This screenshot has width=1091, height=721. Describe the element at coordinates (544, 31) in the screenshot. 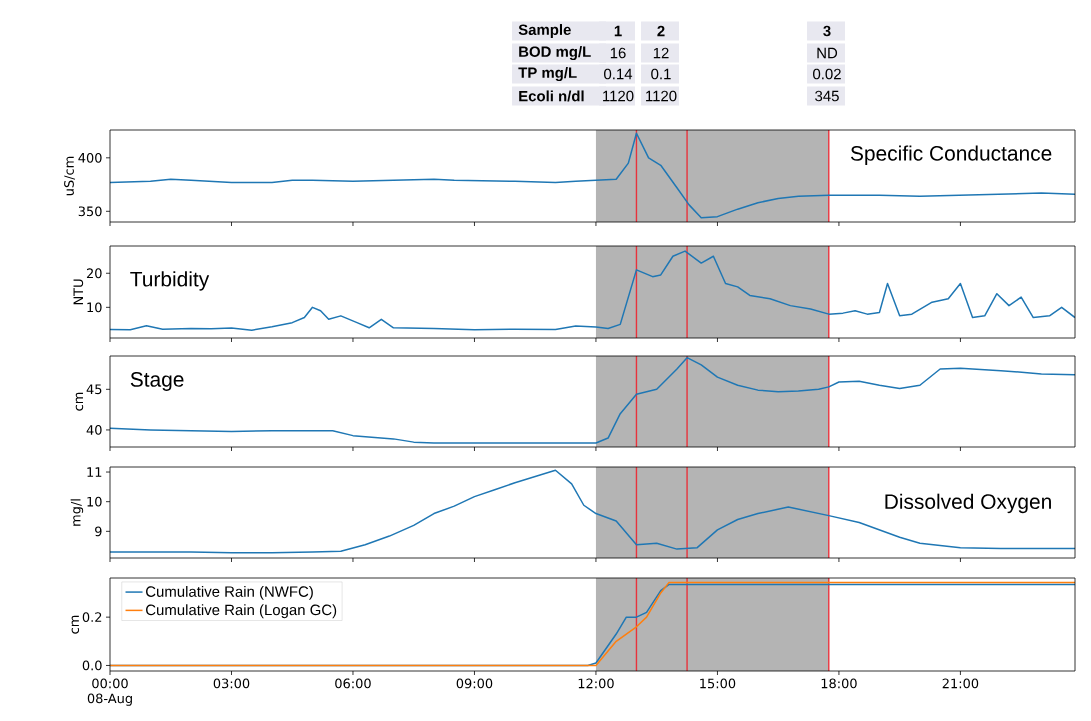

I see `text: Sample` at that location.